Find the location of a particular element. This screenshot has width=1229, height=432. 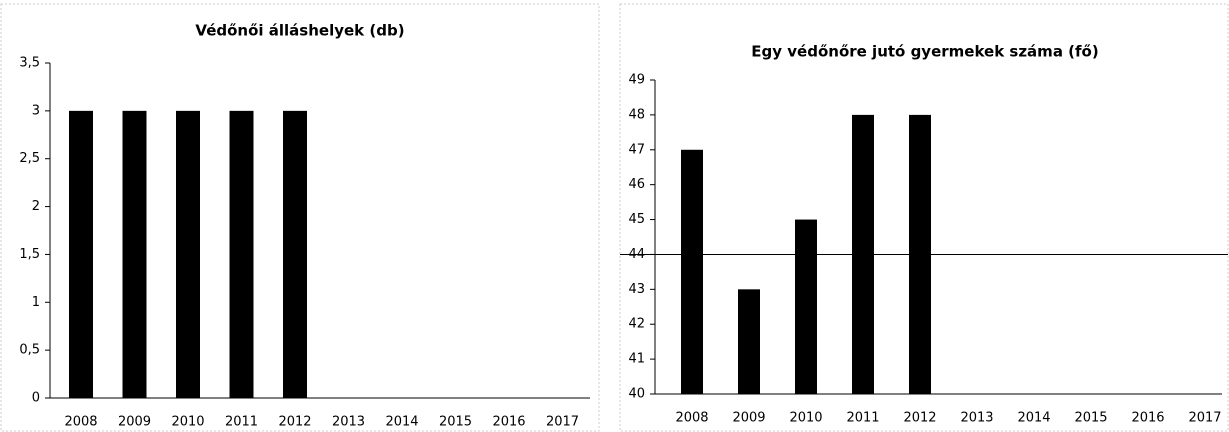

y-tick-label: 47 is located at coordinates (636, 149).